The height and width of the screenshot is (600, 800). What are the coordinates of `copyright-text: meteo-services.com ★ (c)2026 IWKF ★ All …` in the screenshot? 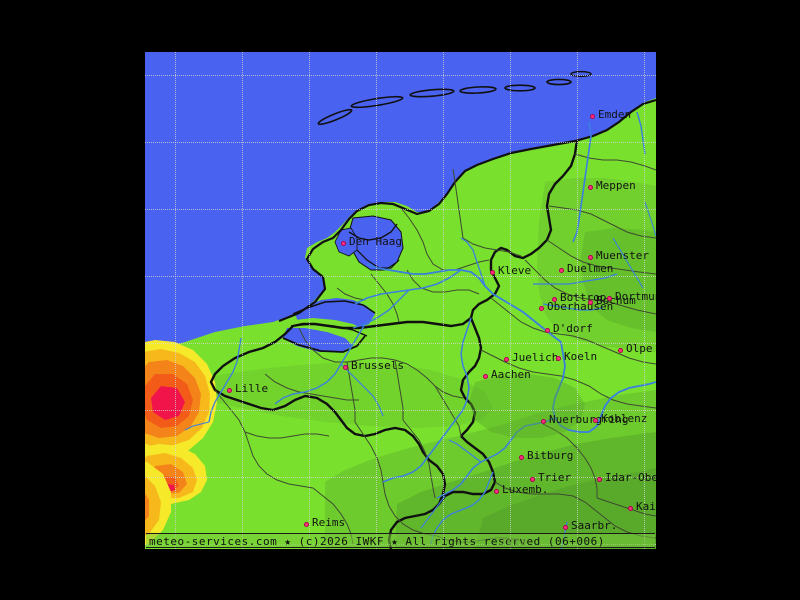 It's located at (377, 541).